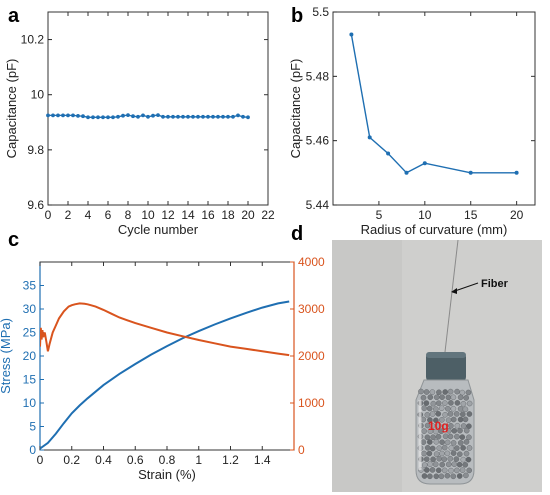 The image size is (550, 495). Describe the element at coordinates (434, 229) in the screenshot. I see `x-axis-label: Radius of curvature (mm)` at that location.